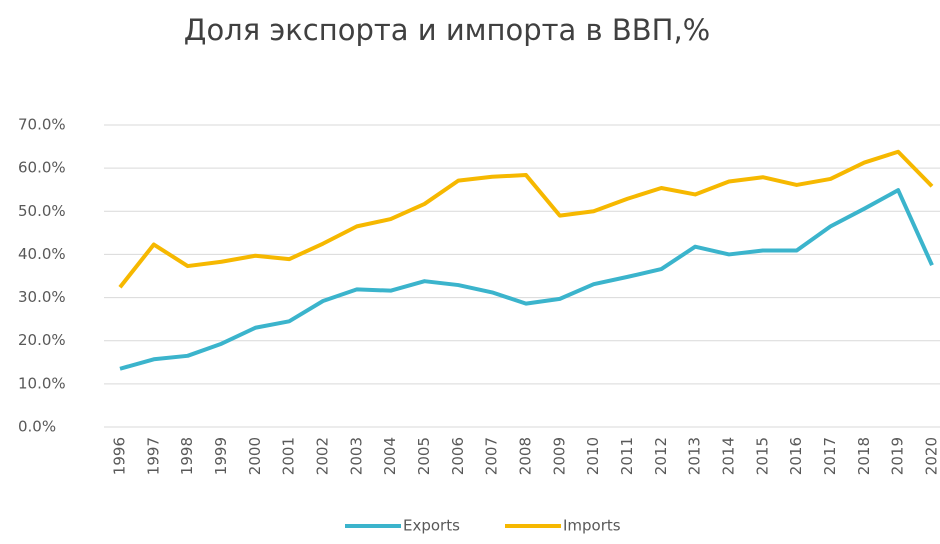 The image size is (940, 544). What do you see at coordinates (153, 456) in the screenshot?
I see `x-tick-label: 1997` at bounding box center [153, 456].